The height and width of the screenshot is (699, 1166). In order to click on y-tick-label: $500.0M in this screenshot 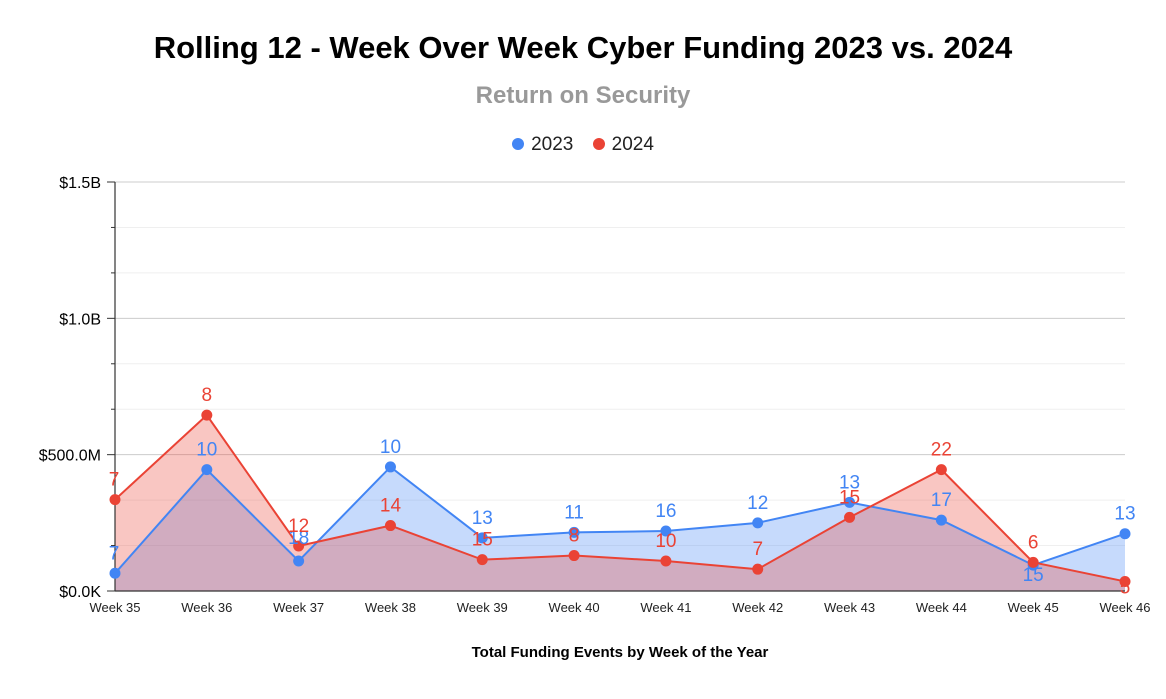, I will do `click(70, 456)`.